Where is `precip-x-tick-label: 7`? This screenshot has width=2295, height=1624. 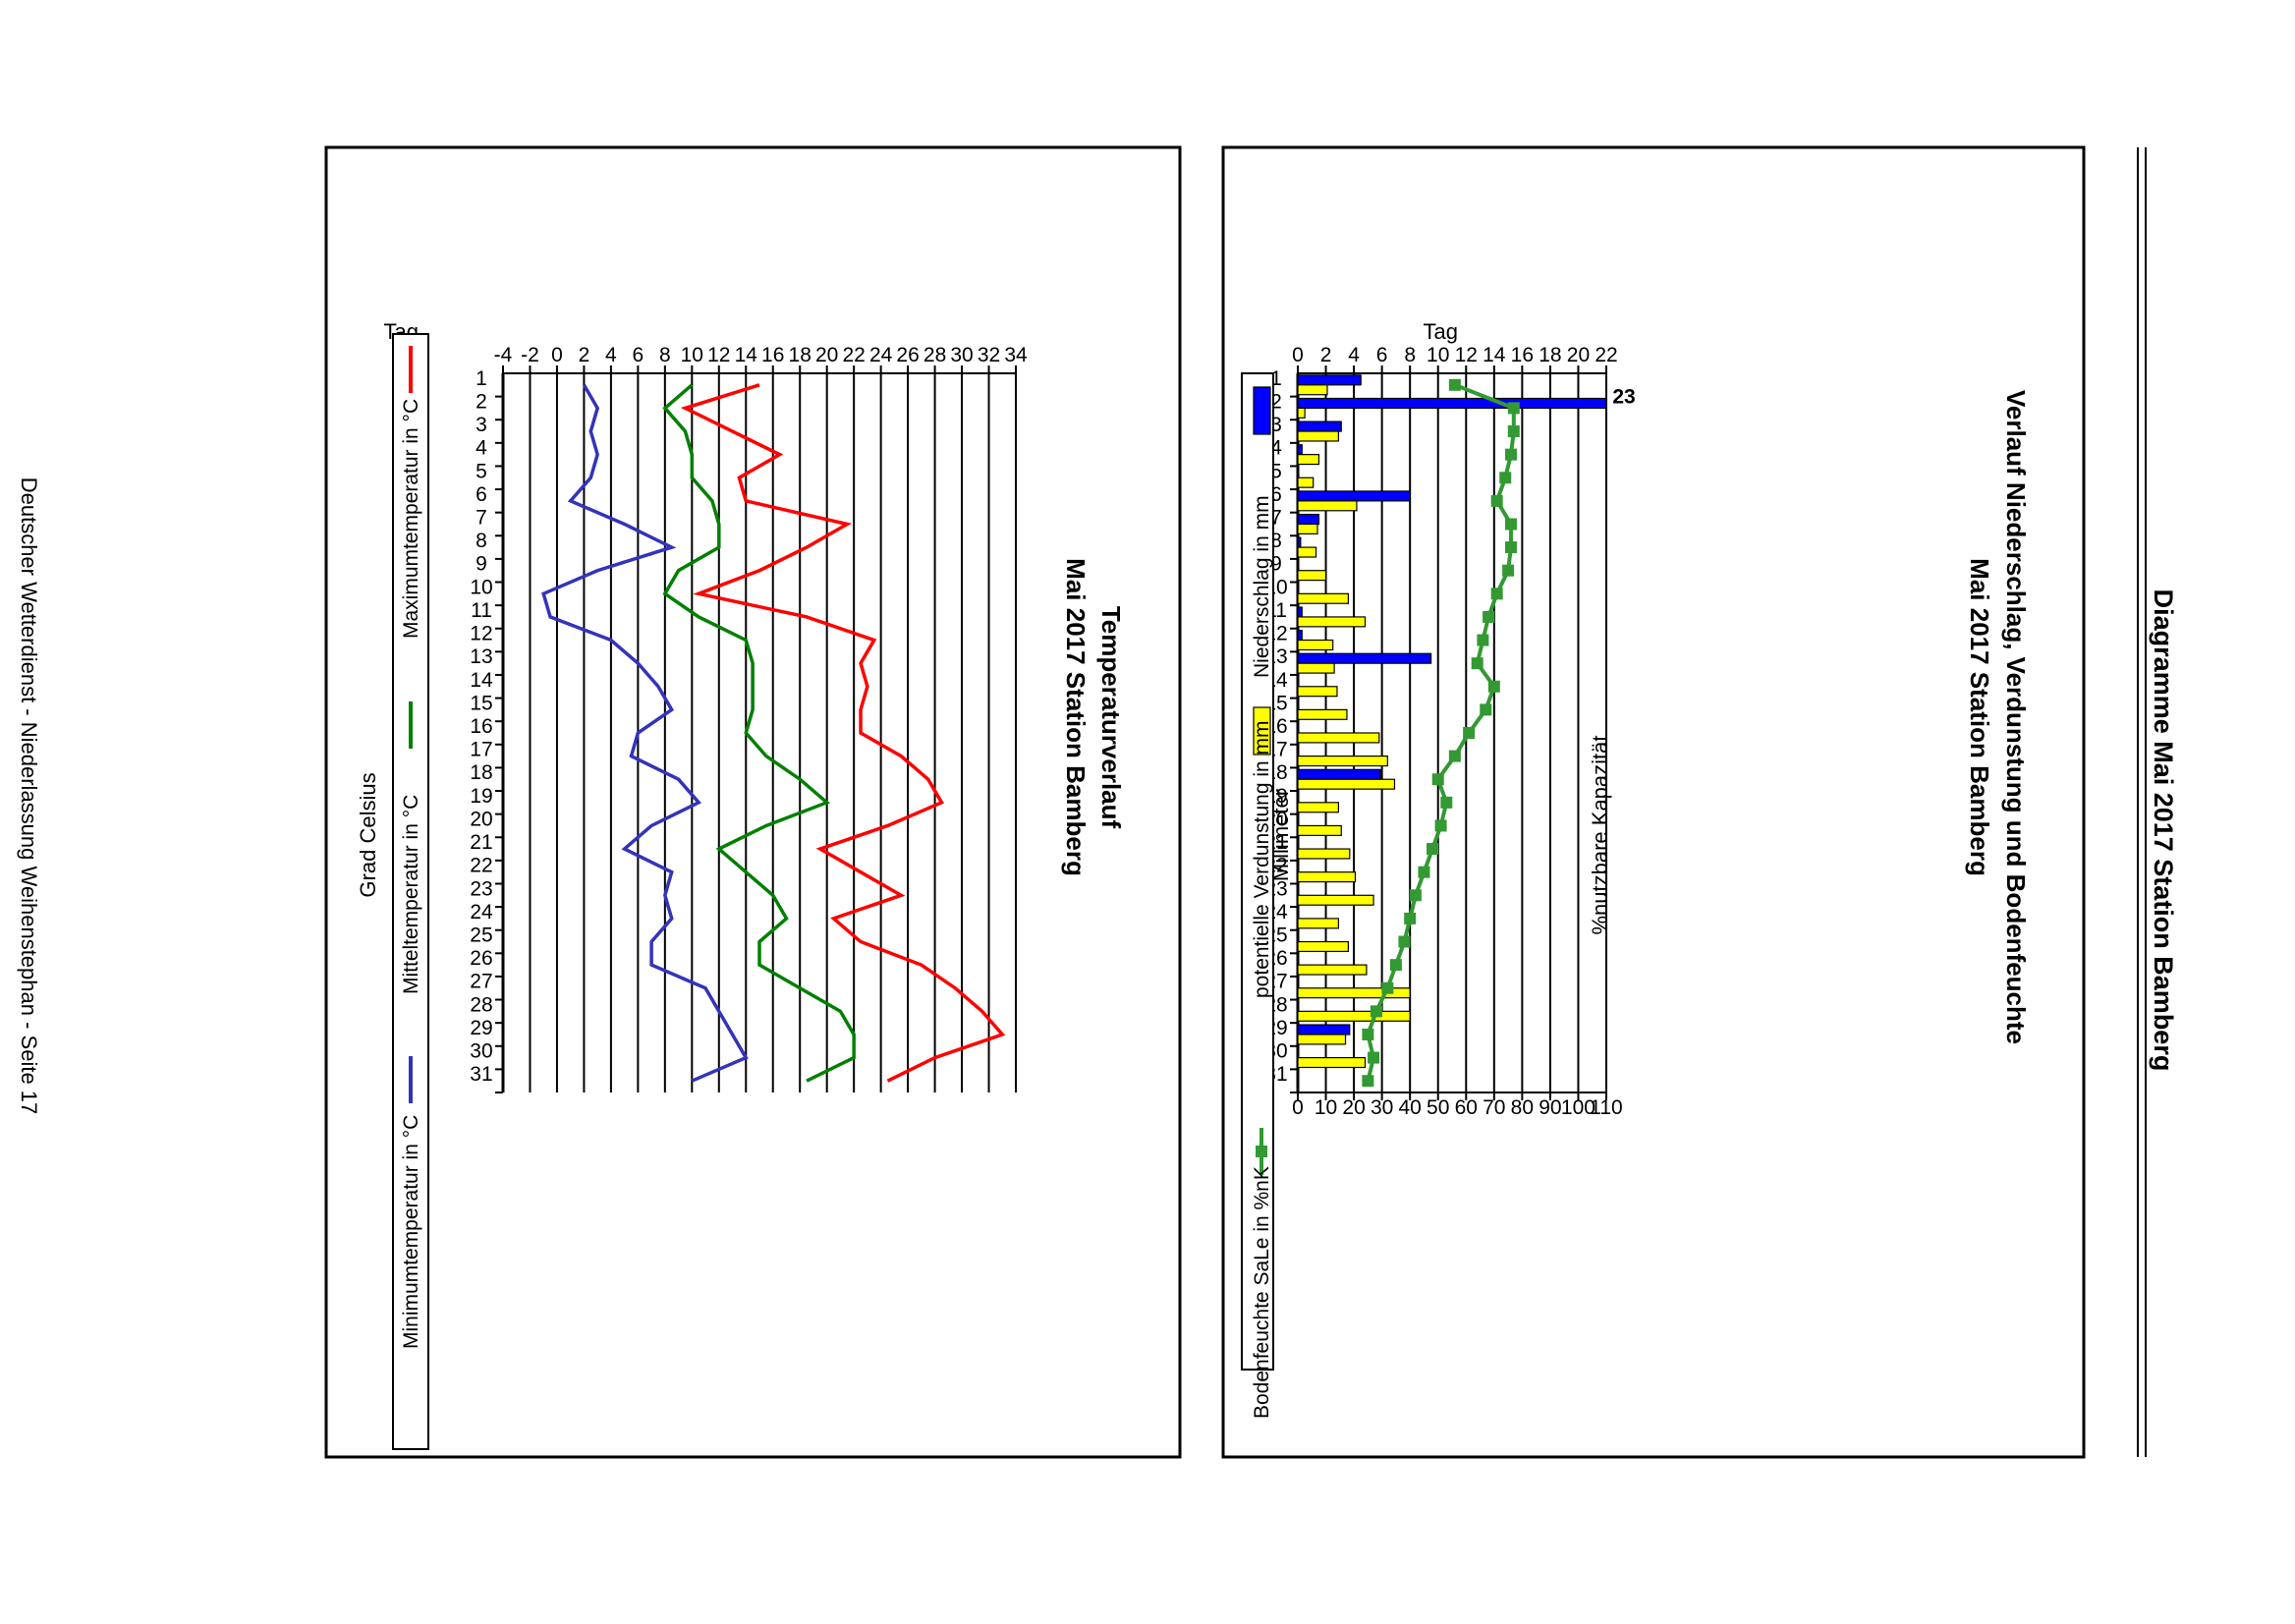
precip-x-tick-label: 7 is located at coordinates (1276, 517).